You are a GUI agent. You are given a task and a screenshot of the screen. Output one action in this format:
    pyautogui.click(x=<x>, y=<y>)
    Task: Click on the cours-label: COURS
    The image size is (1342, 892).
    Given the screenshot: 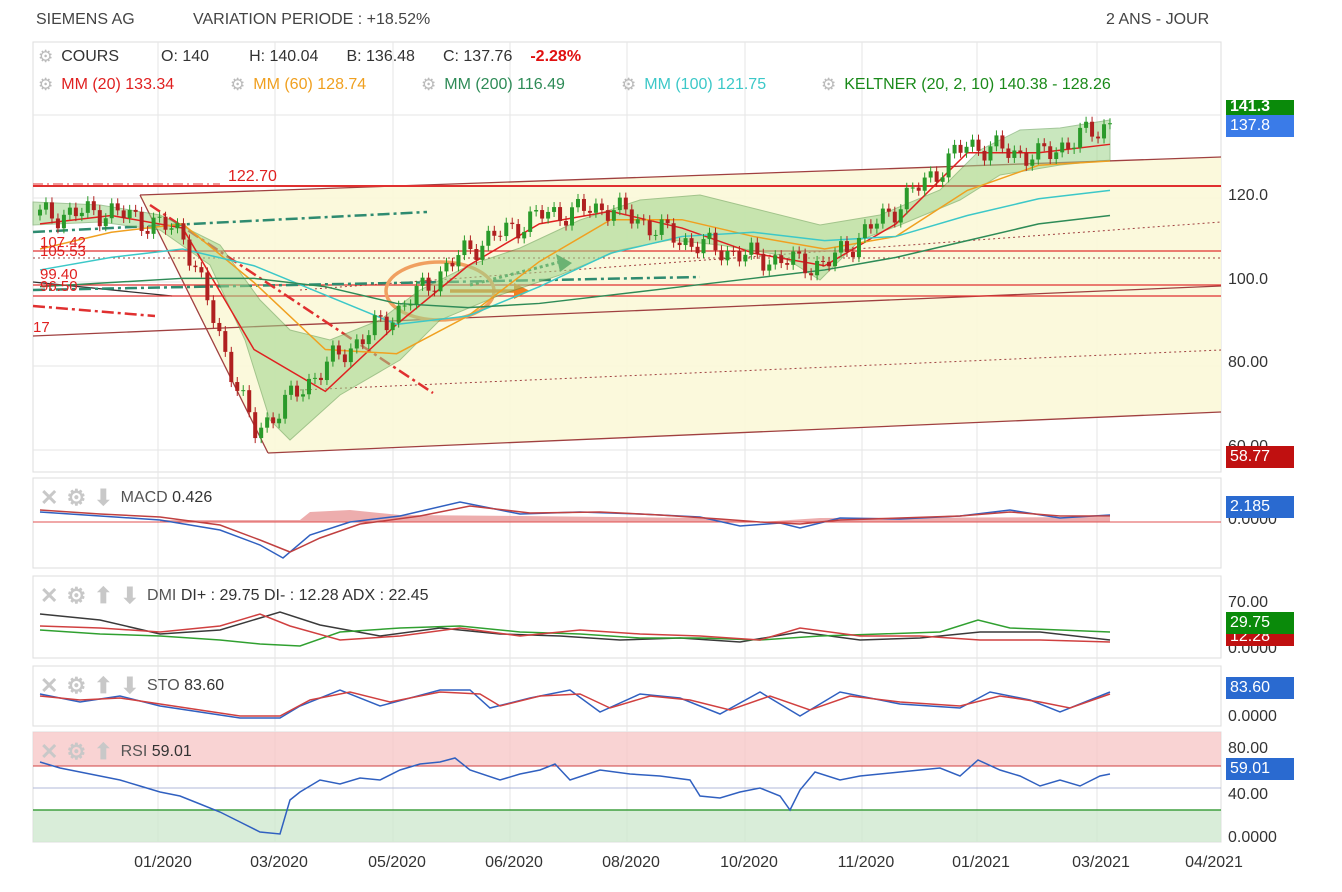 What is the action you would take?
    pyautogui.click(x=90, y=56)
    